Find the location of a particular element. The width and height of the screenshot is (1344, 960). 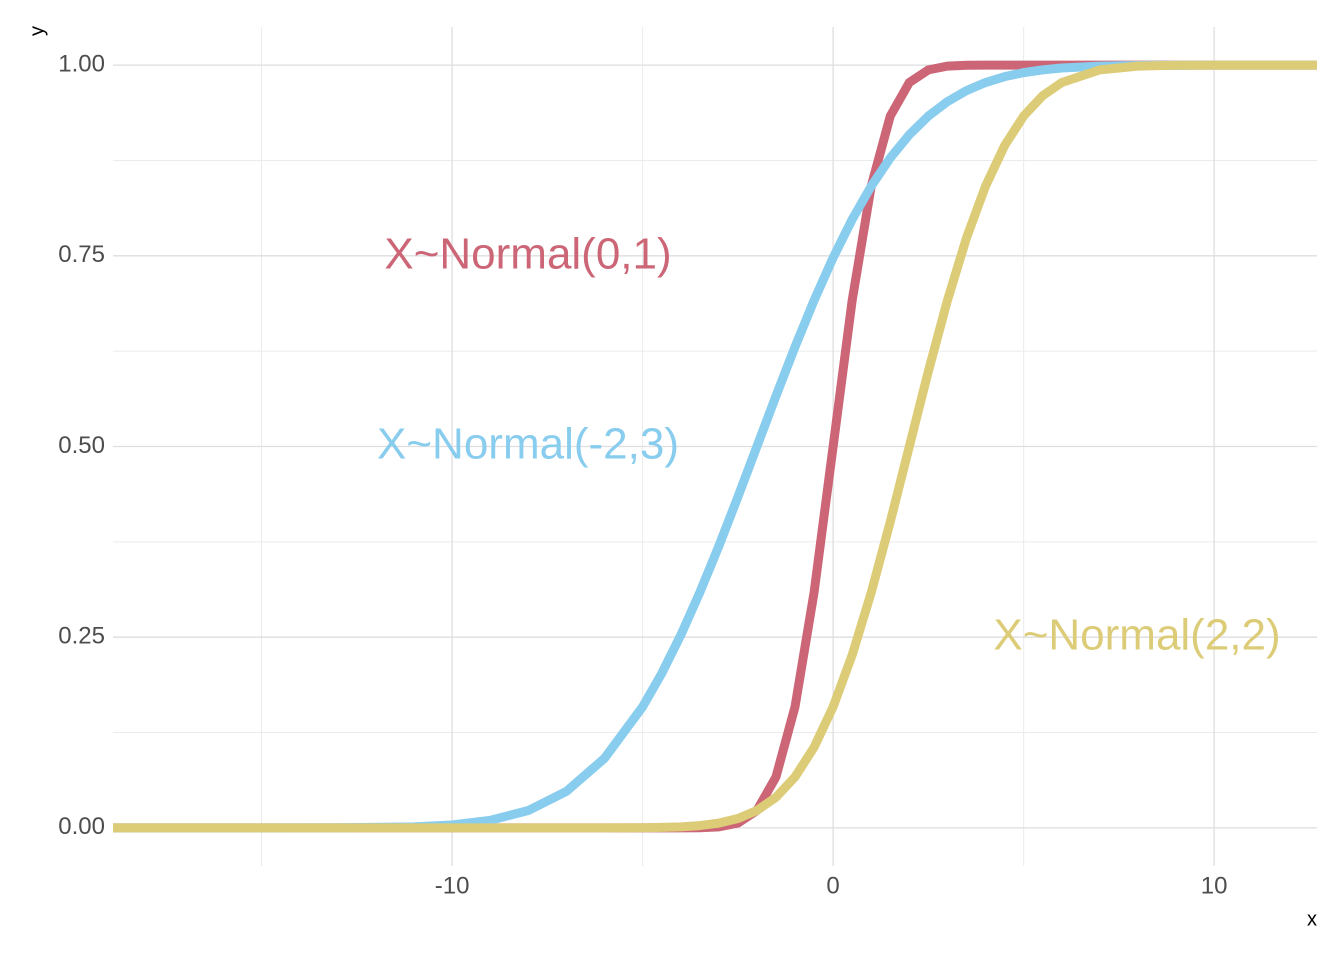

y-tick-label: 0.75 is located at coordinates (81, 254).